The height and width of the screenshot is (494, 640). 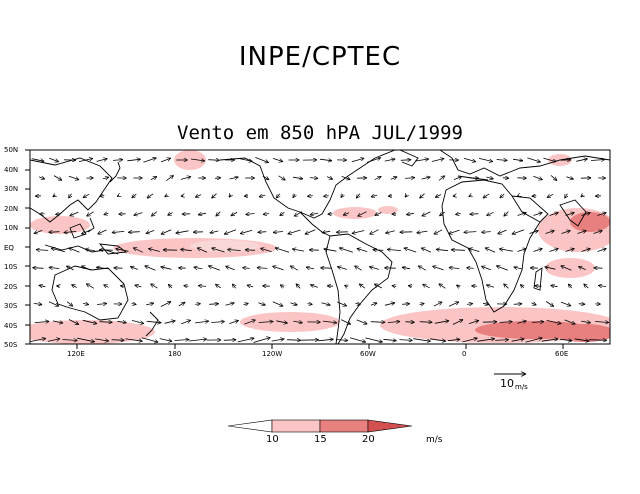 I want to click on reference-vector-unit: m/s, so click(x=521, y=387).